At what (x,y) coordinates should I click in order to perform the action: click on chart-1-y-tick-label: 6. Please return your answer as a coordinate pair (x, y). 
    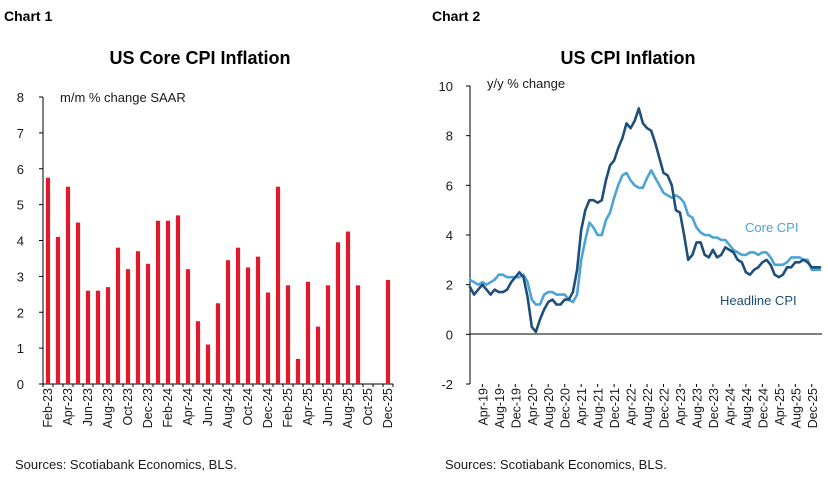
    Looking at the image, I should click on (20, 169).